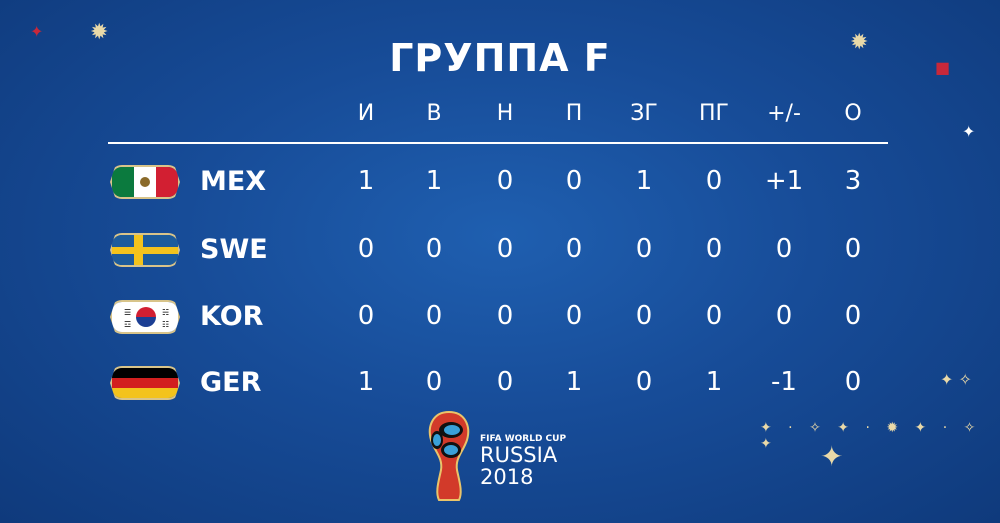 Image resolution: width=1000 pixels, height=523 pixels. What do you see at coordinates (644, 113) in the screenshot?
I see `column-header: ЗГ` at bounding box center [644, 113].